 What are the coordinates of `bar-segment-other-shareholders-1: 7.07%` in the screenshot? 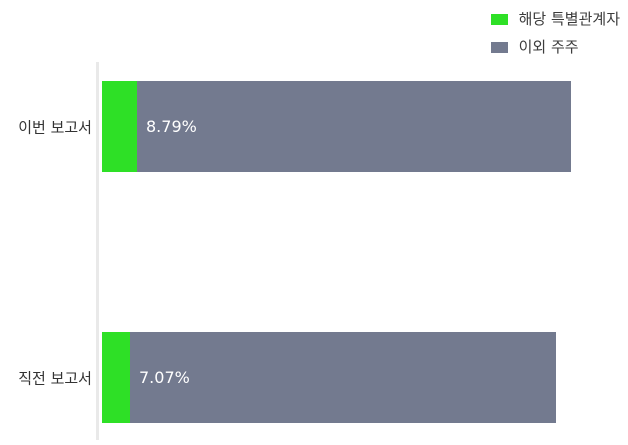 It's located at (343, 377).